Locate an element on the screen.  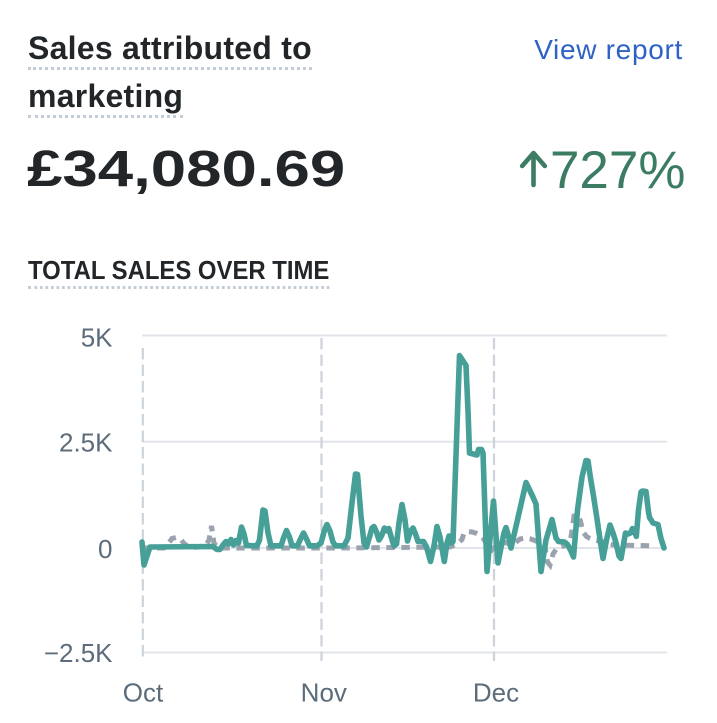
svg-text: Oct is located at coordinates (143, 692).